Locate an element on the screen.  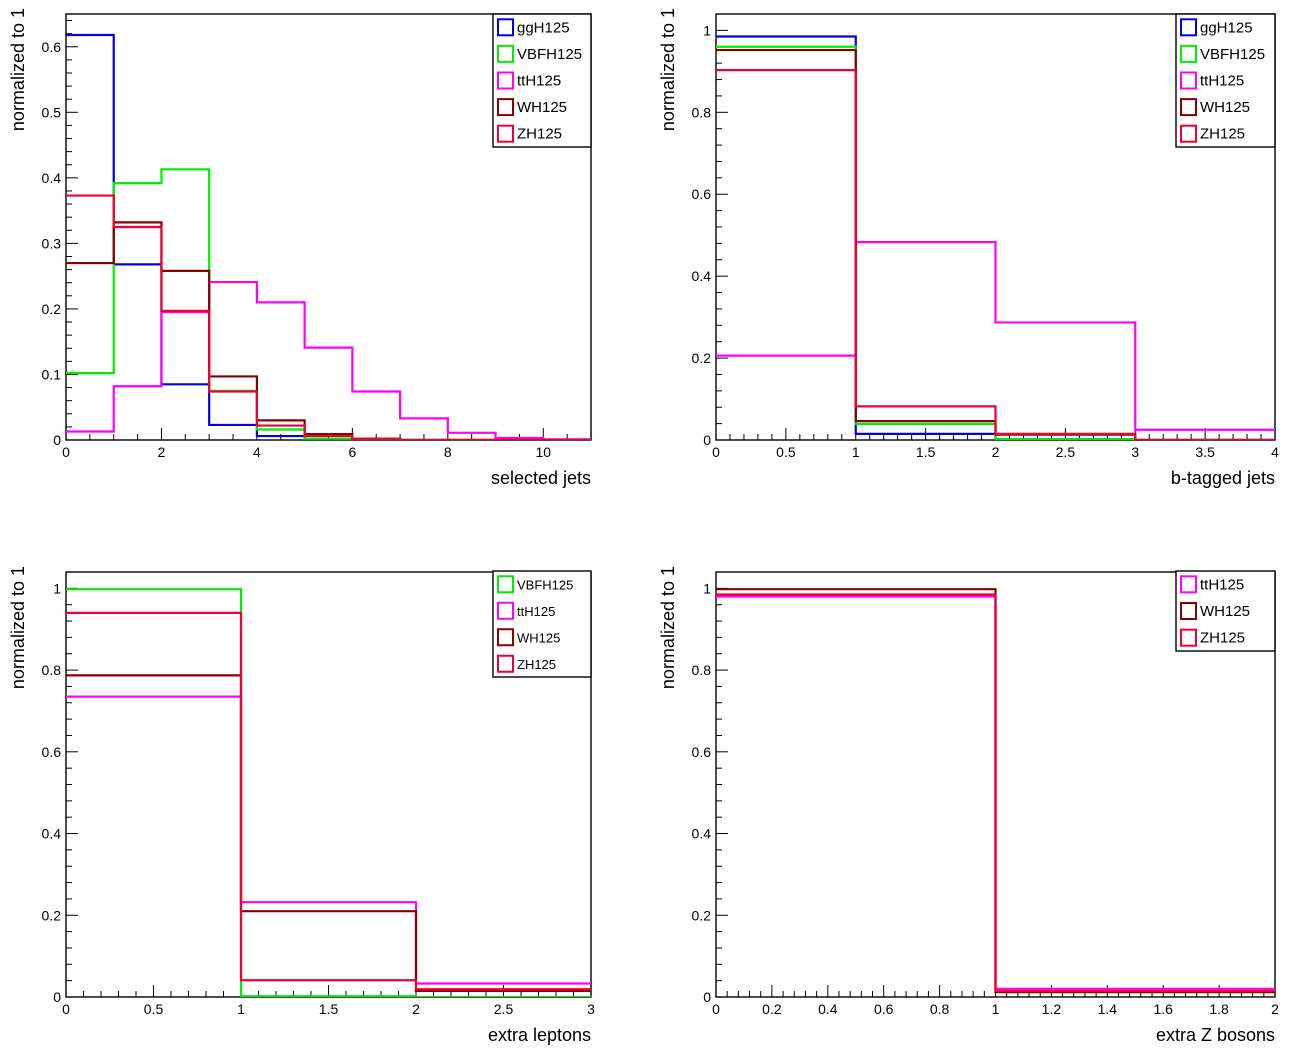
x-axis-label: extra Z bosons is located at coordinates (1215, 1035).